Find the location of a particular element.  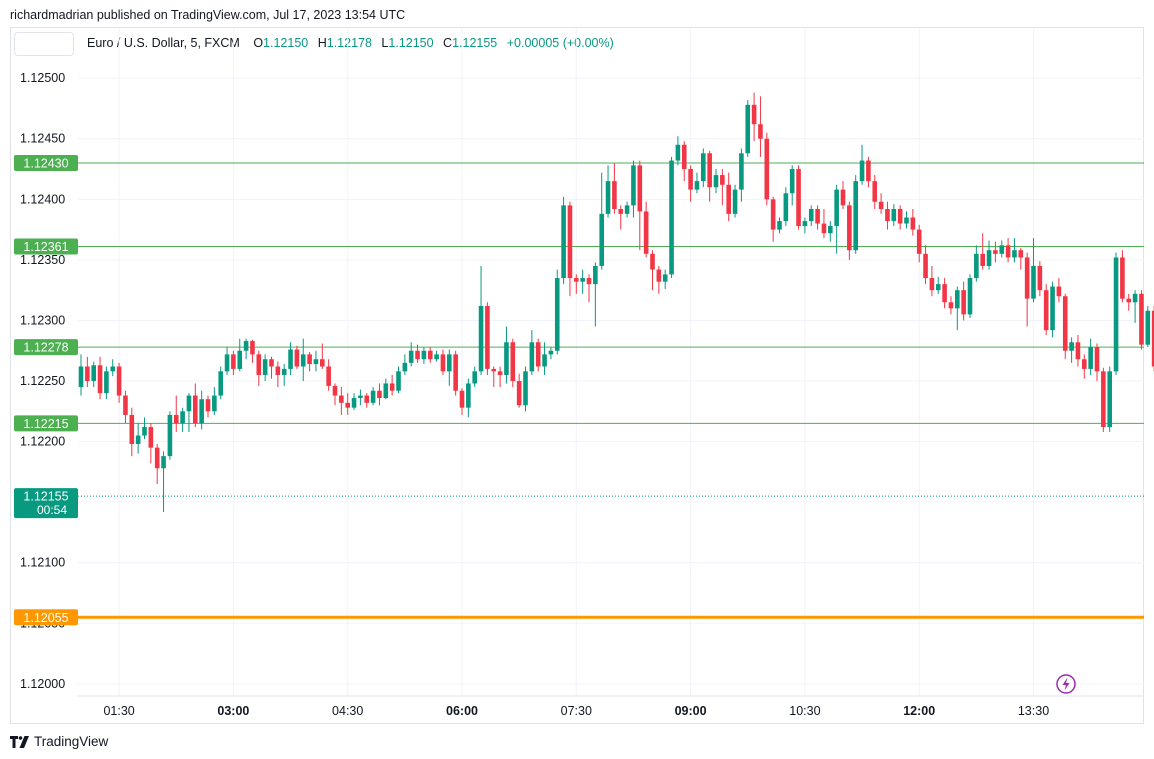

level-label: 1.12361 is located at coordinates (45, 247).